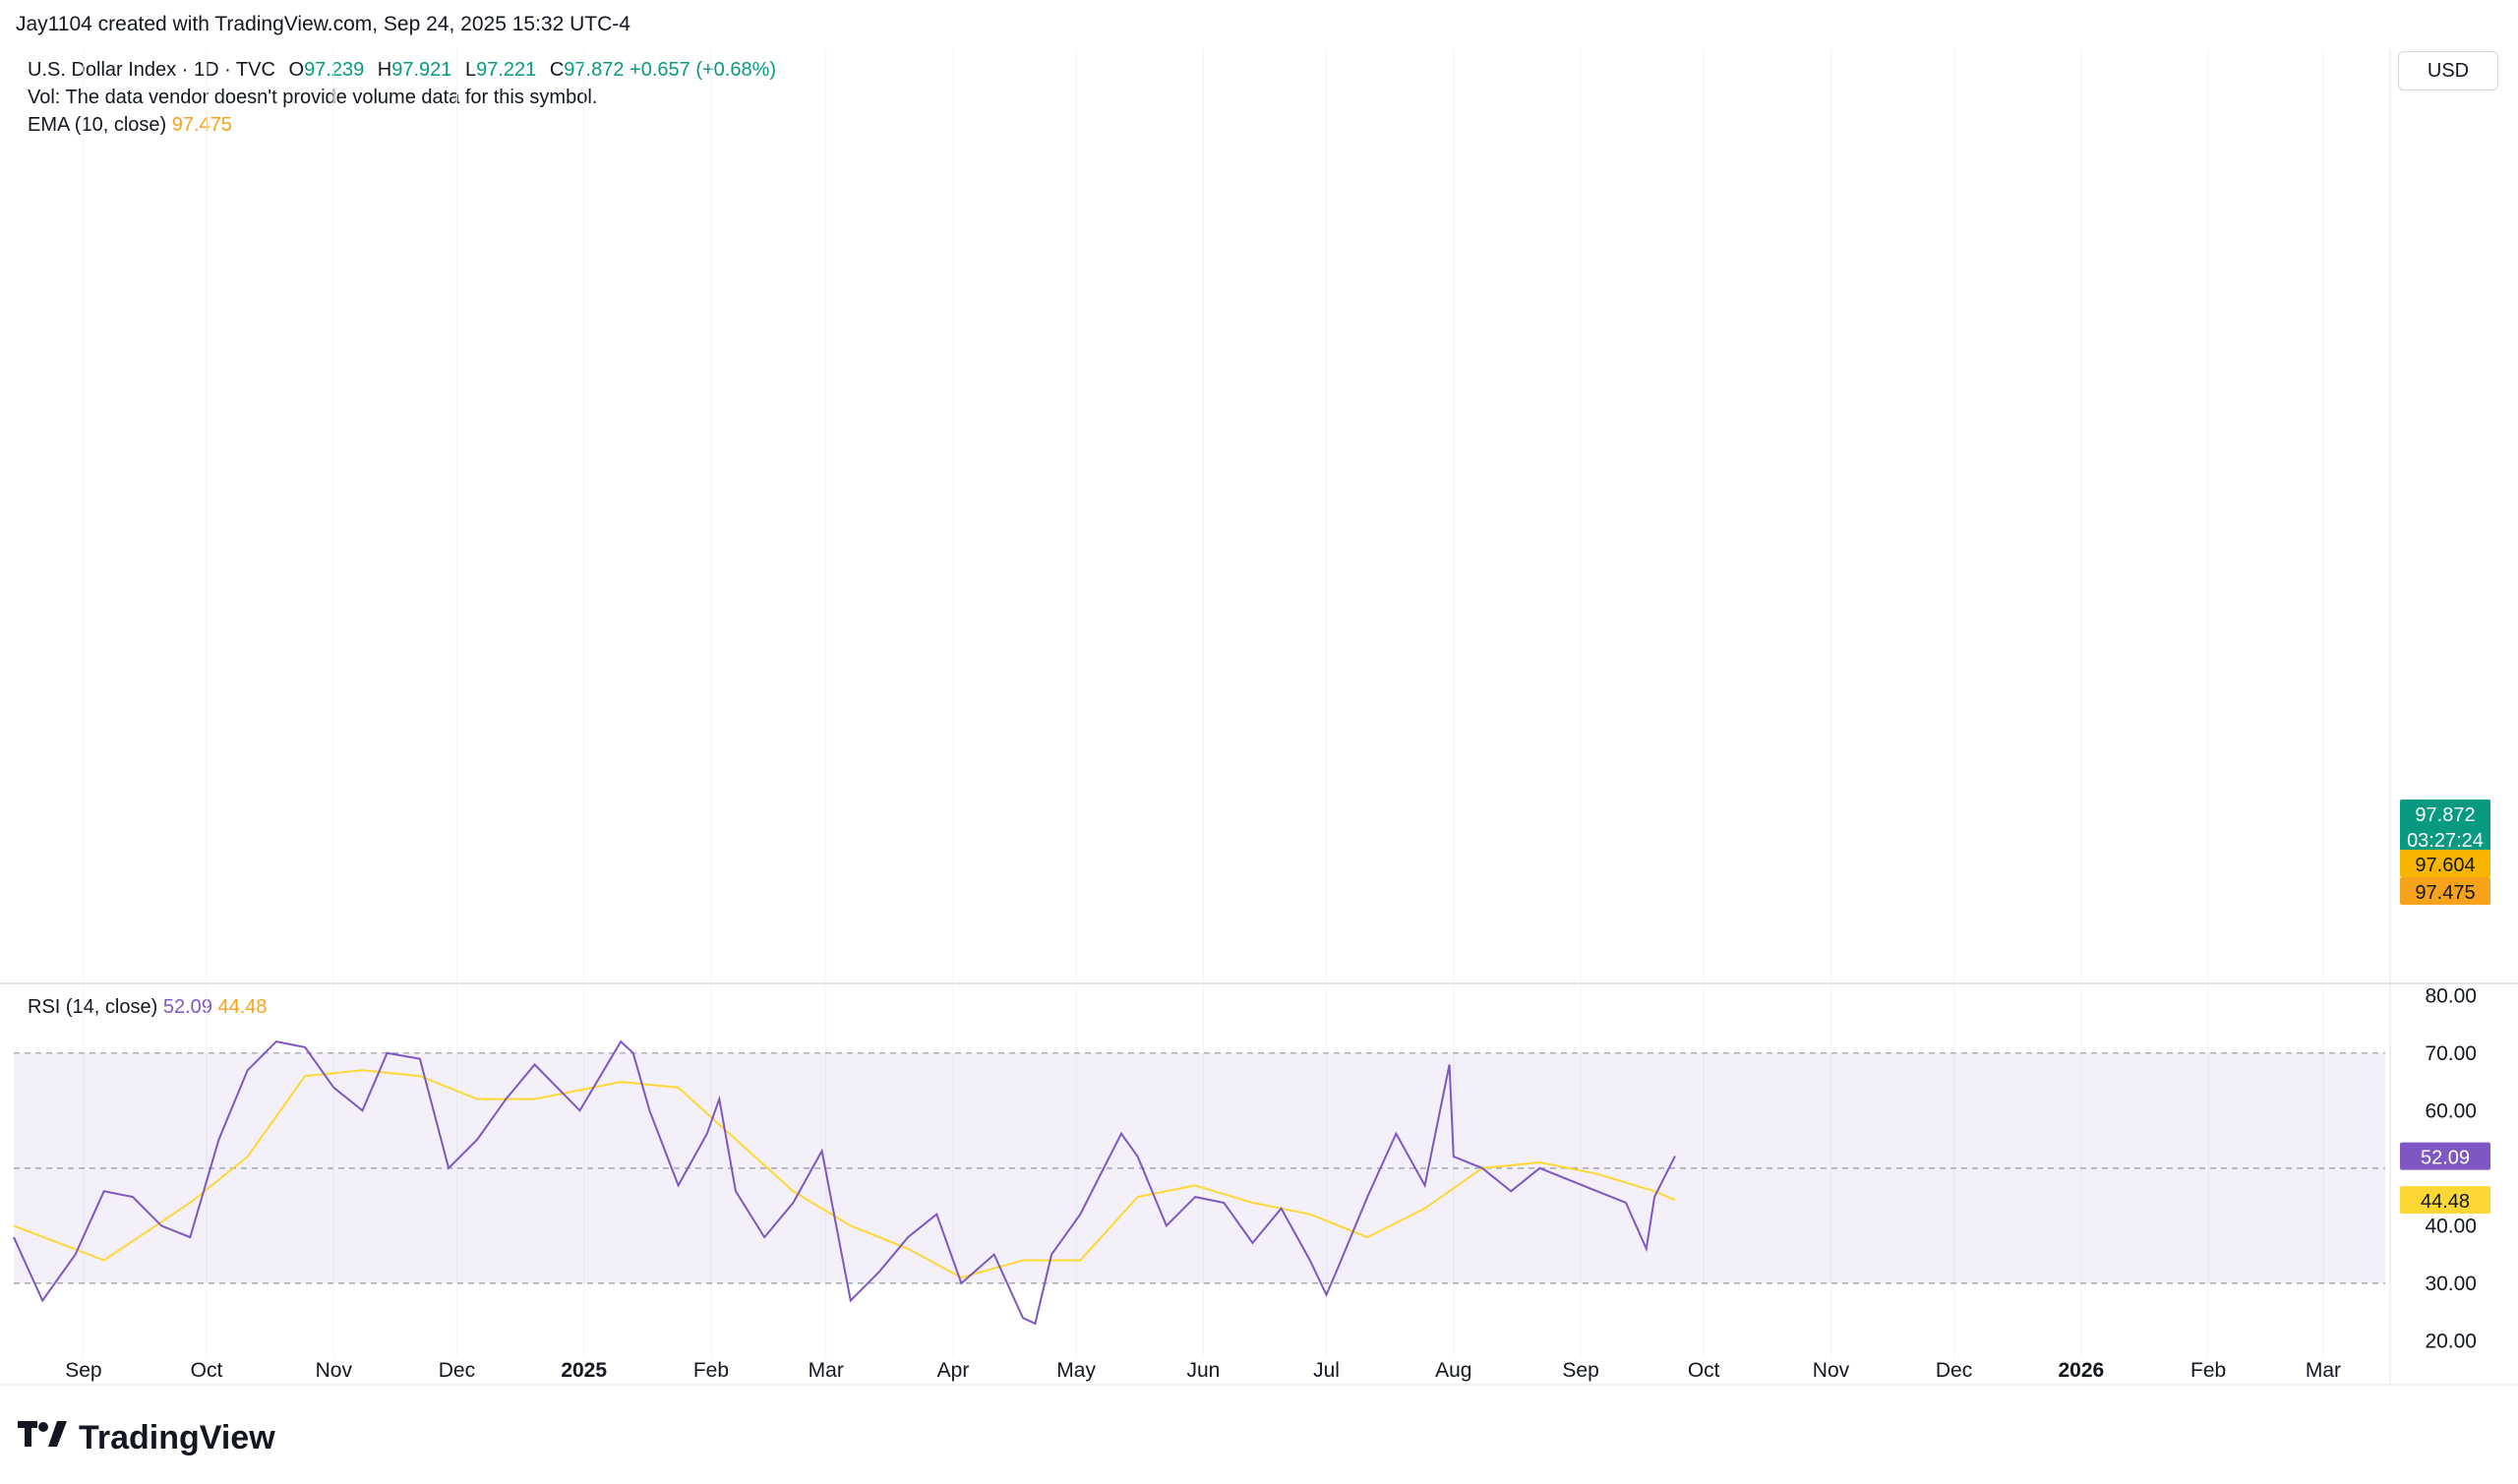 This screenshot has width=2518, height=1484. I want to click on level-badge-97604-bg, so click(2445, 864).